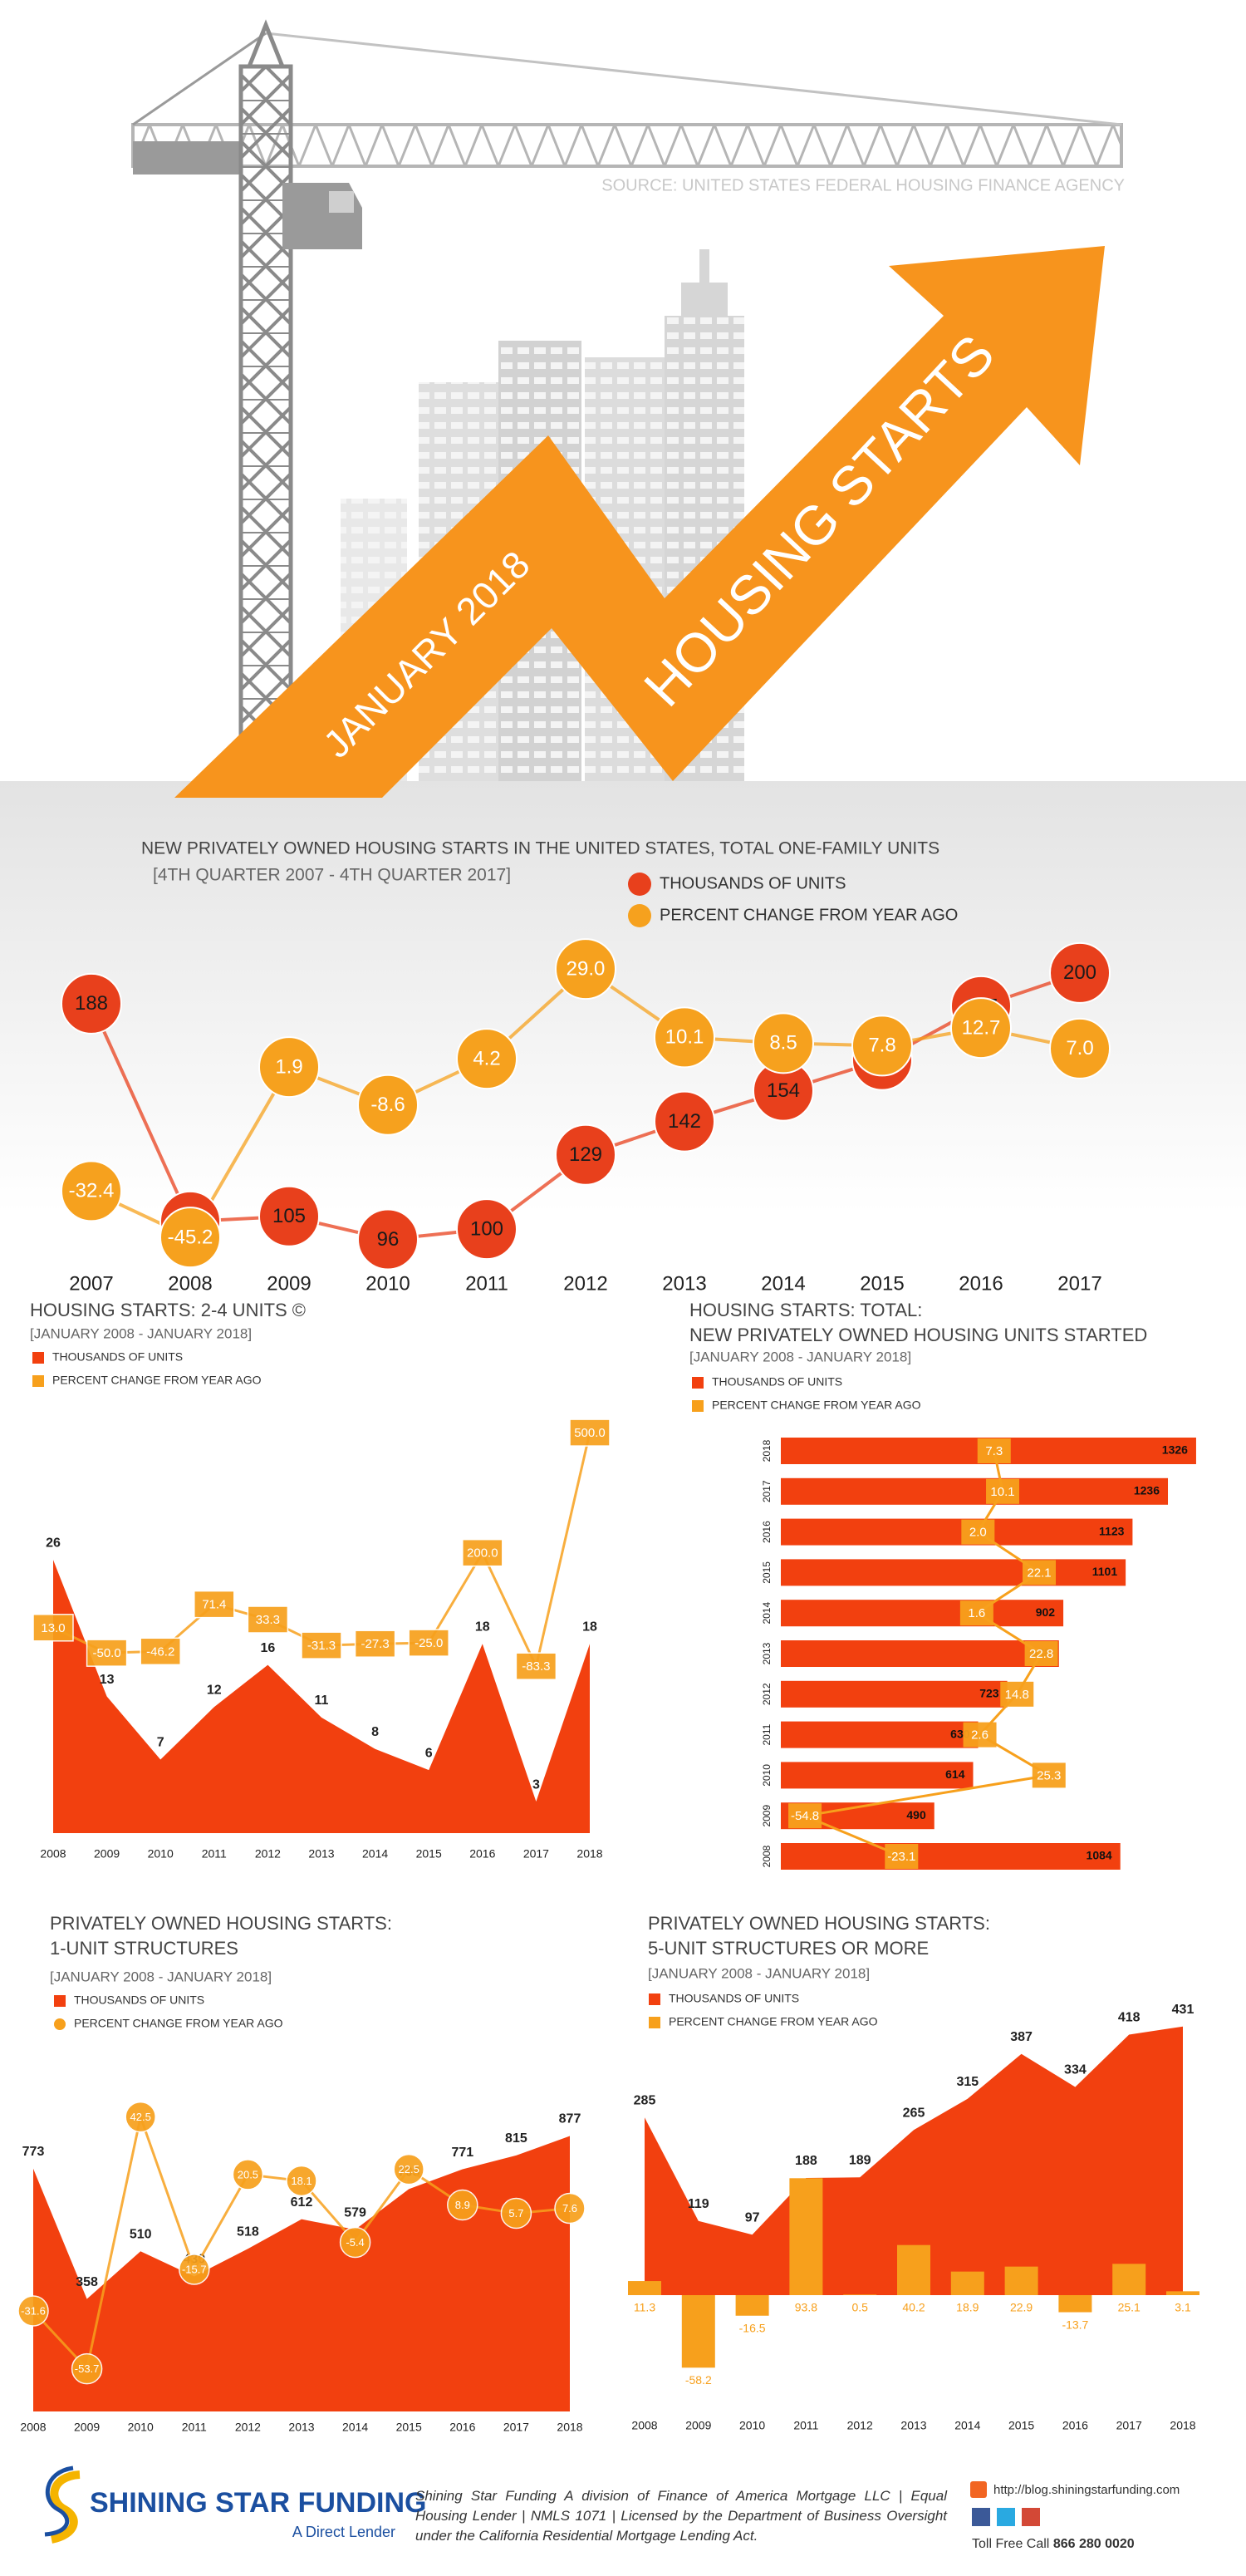  I want to click on data-label: 500.0, so click(590, 1433).